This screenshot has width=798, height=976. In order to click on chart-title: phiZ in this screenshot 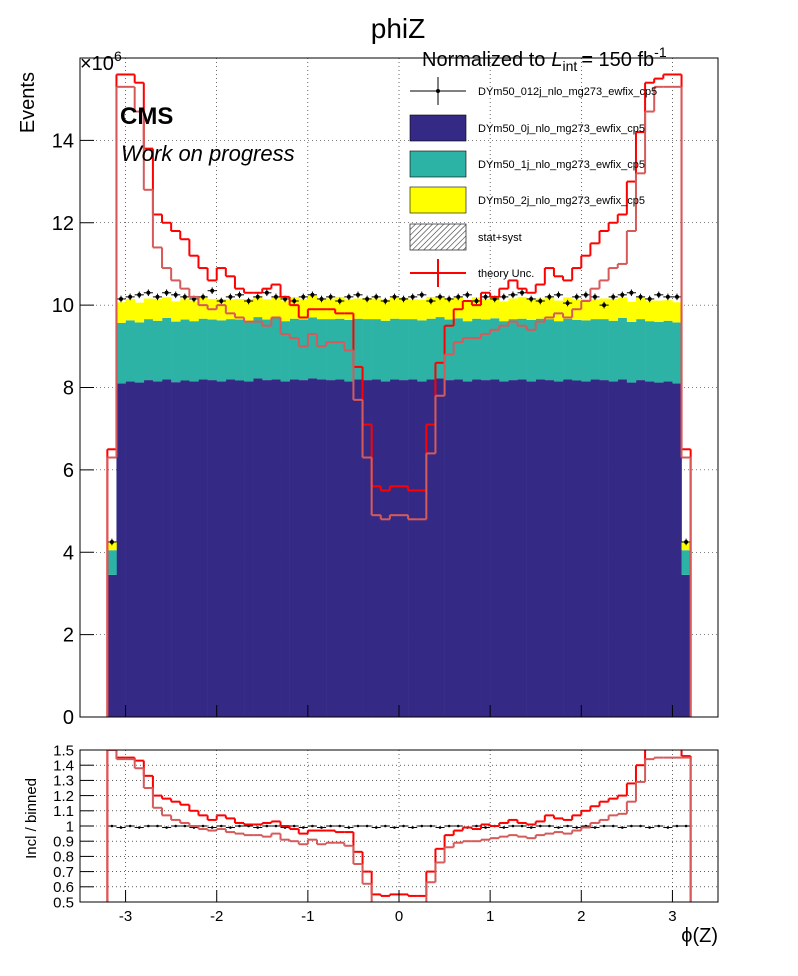, I will do `click(398, 28)`.